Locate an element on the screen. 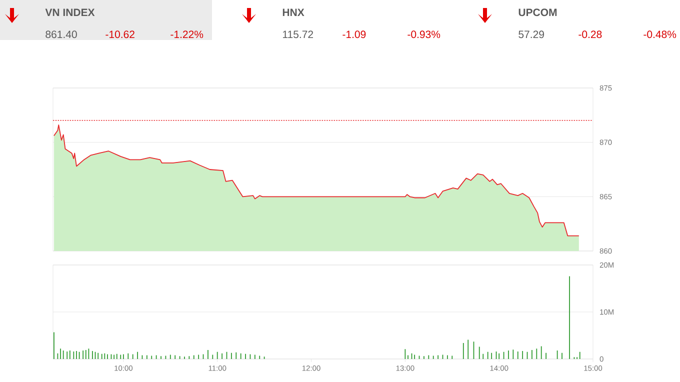 The height and width of the screenshot is (382, 680). text: 861.40 is located at coordinates (61, 34).